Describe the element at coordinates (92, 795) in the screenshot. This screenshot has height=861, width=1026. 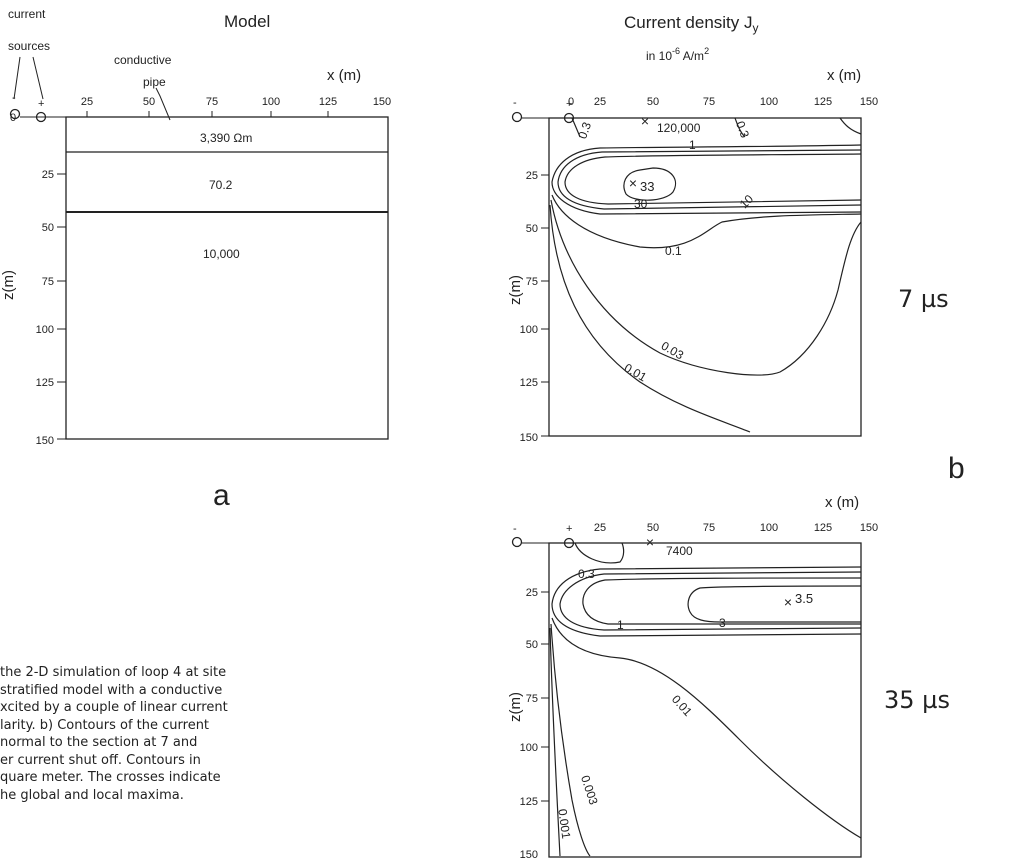
I see `caption-line: he global and local maxima.` at that location.